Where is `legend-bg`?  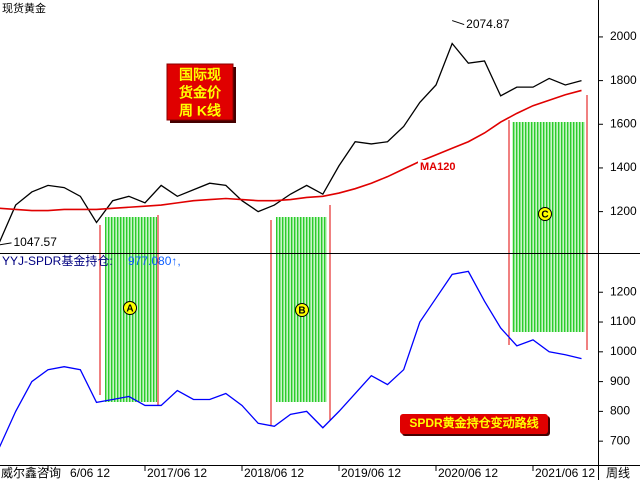
legend-bg is located at coordinates (439, 166).